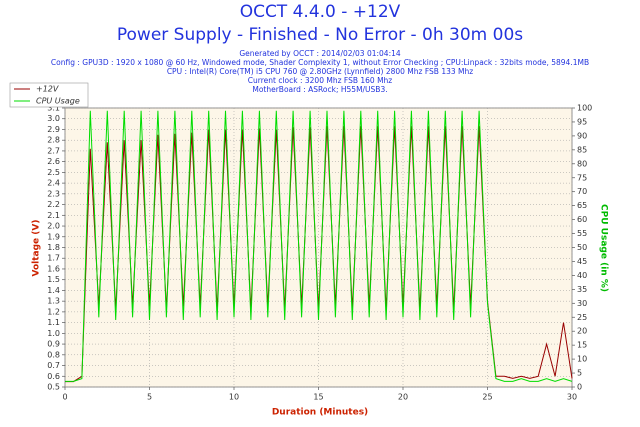 The height and width of the screenshot is (427, 640). I want to click on y2-tick-label: 30, so click(582, 303).